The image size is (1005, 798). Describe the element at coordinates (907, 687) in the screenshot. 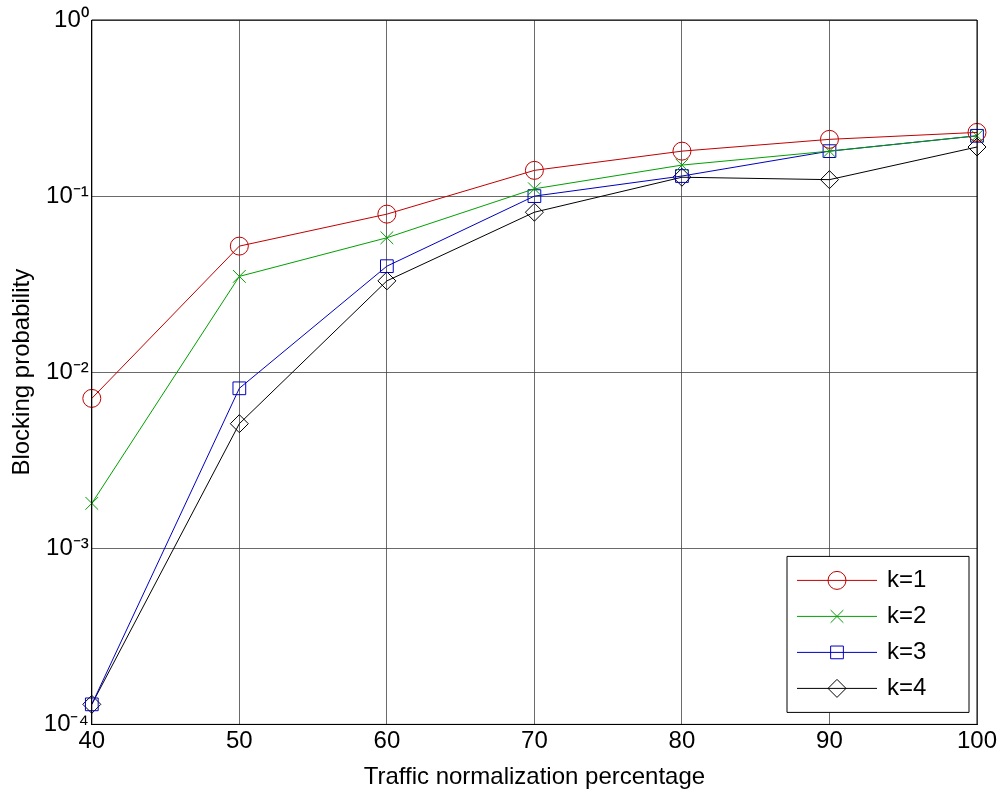

I see `legend-label: k=4` at that location.